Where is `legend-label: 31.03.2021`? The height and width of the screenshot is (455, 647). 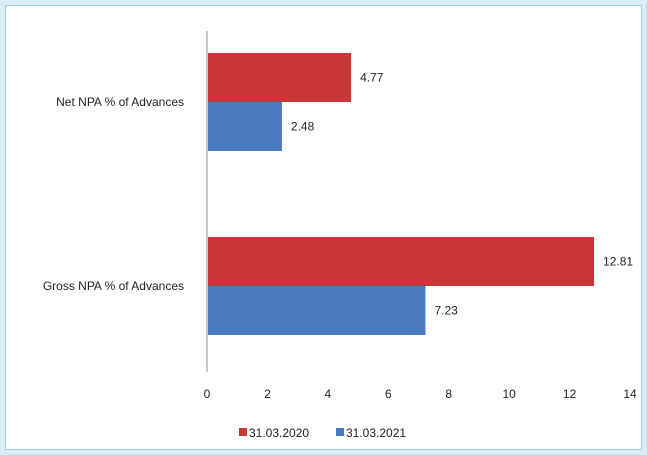
legend-label: 31.03.2021 is located at coordinates (376, 433).